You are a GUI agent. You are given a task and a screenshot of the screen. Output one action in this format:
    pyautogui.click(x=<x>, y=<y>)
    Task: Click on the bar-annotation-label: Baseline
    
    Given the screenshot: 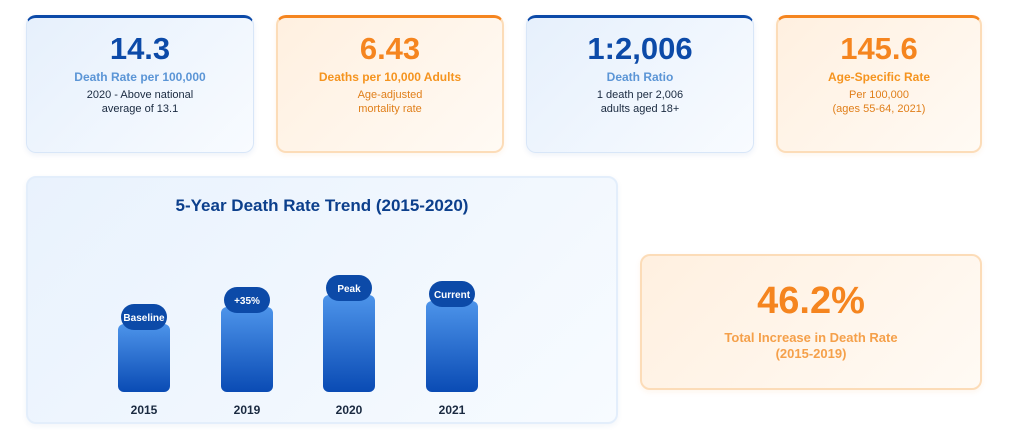 What is the action you would take?
    pyautogui.click(x=144, y=318)
    